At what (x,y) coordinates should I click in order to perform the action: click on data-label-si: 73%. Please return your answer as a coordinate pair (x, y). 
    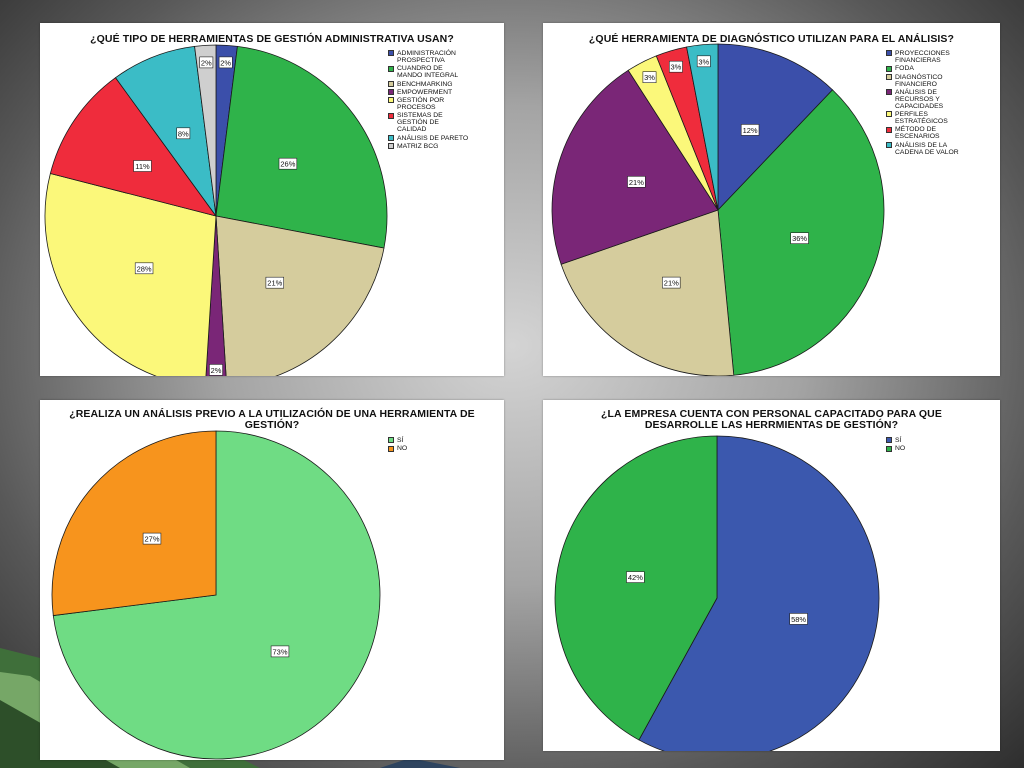
    Looking at the image, I should click on (280, 651).